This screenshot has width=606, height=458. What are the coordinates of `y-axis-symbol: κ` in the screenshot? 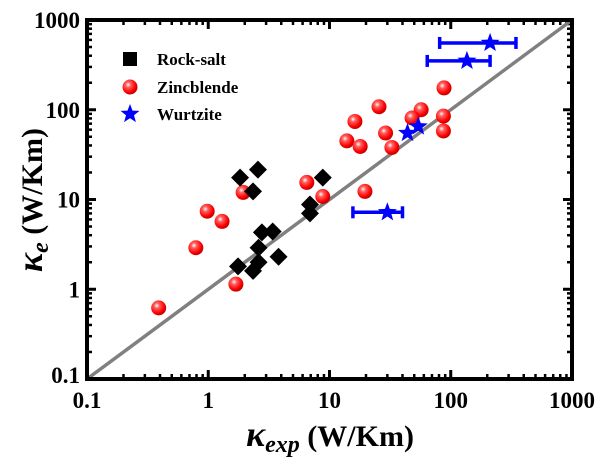 It's located at (30, 262).